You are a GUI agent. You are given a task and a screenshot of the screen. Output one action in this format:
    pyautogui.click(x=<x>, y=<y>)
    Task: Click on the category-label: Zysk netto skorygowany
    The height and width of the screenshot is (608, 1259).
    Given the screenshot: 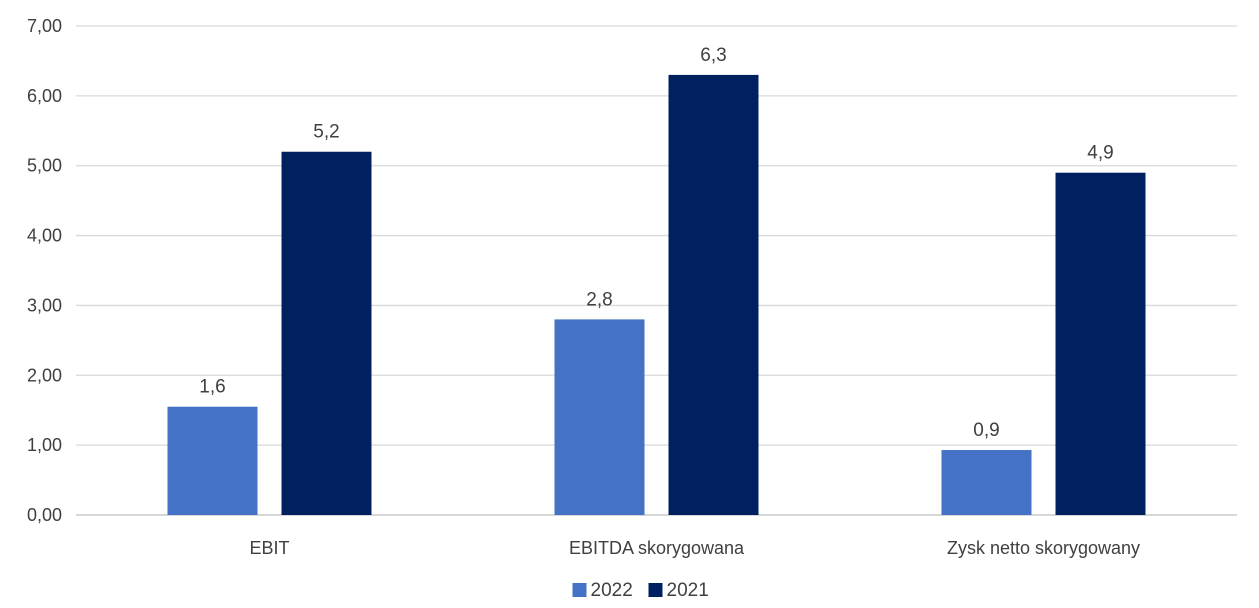 What is the action you would take?
    pyautogui.click(x=1043, y=548)
    